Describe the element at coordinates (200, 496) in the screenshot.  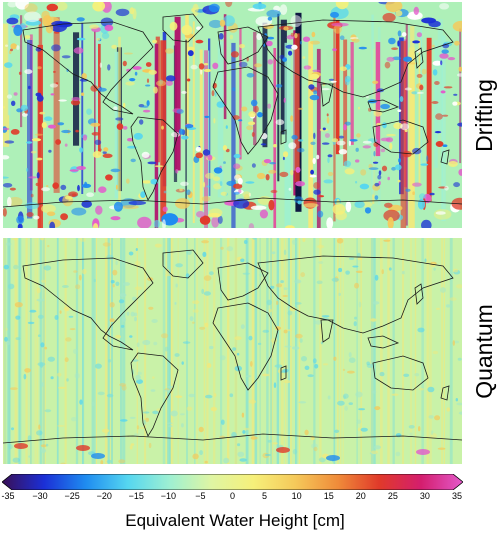
I see `colorbar-tick-label: −5` at that location.